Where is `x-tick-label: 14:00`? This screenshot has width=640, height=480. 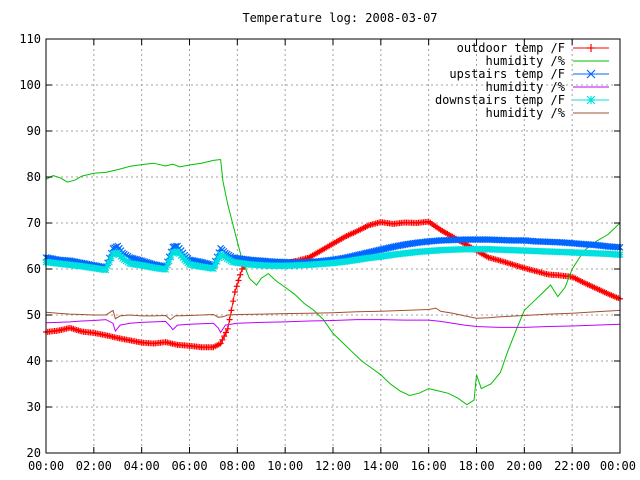
x-tick-label: 14:00 is located at coordinates (381, 466).